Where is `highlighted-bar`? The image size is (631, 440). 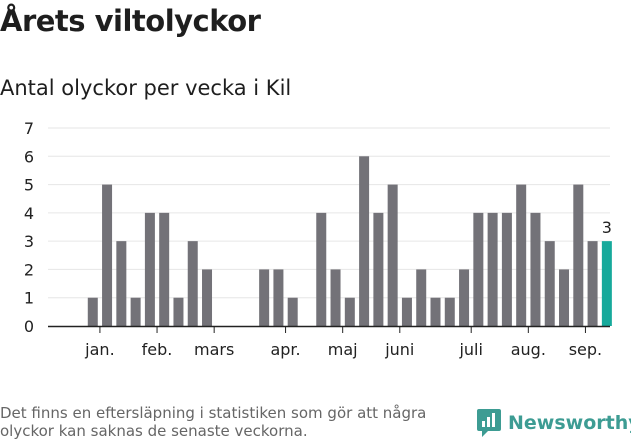
highlighted-bar is located at coordinates (606, 283).